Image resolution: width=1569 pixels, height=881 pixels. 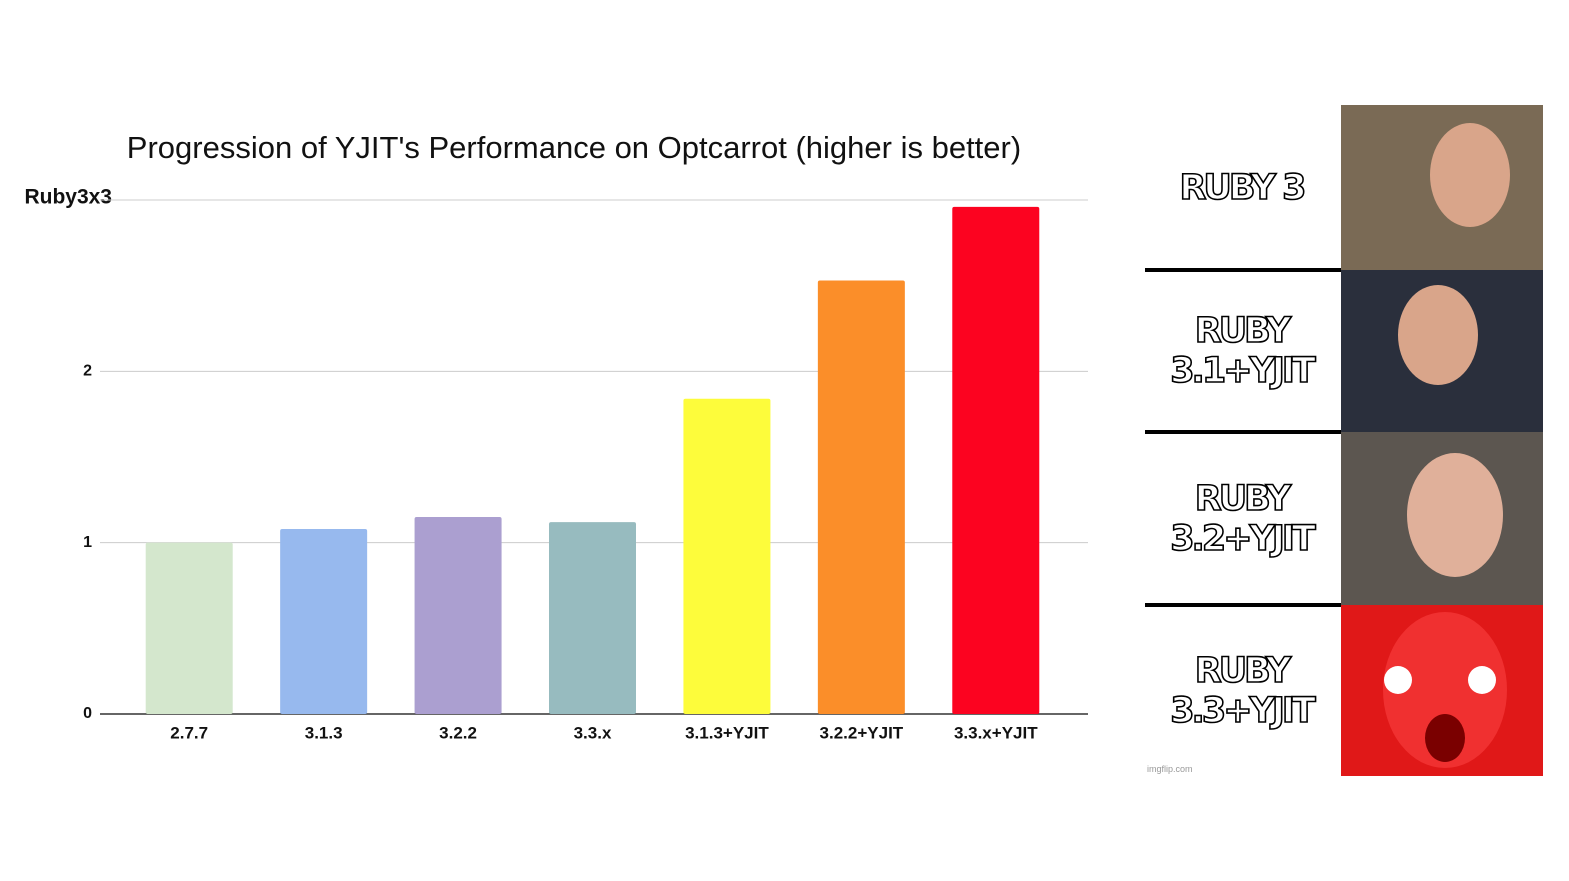 What do you see at coordinates (1445, 738) in the screenshot?
I see `meme-mouth` at bounding box center [1445, 738].